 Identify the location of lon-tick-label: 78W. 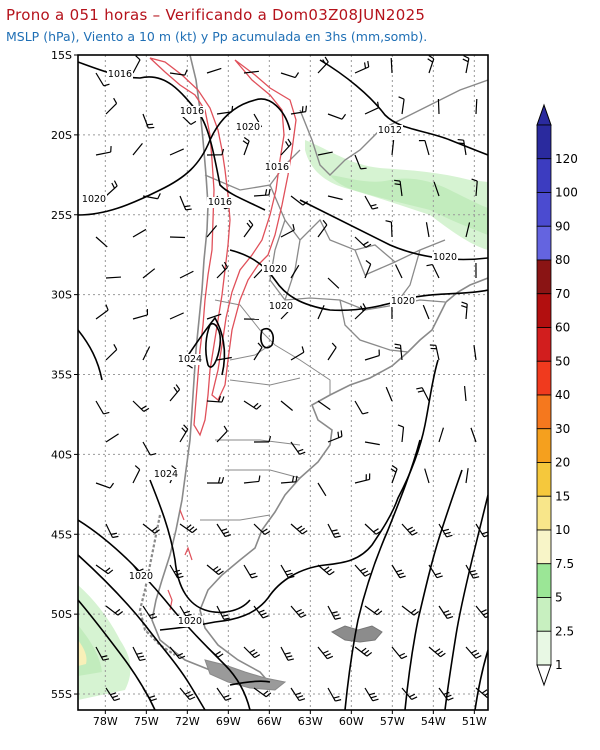
(105, 721).